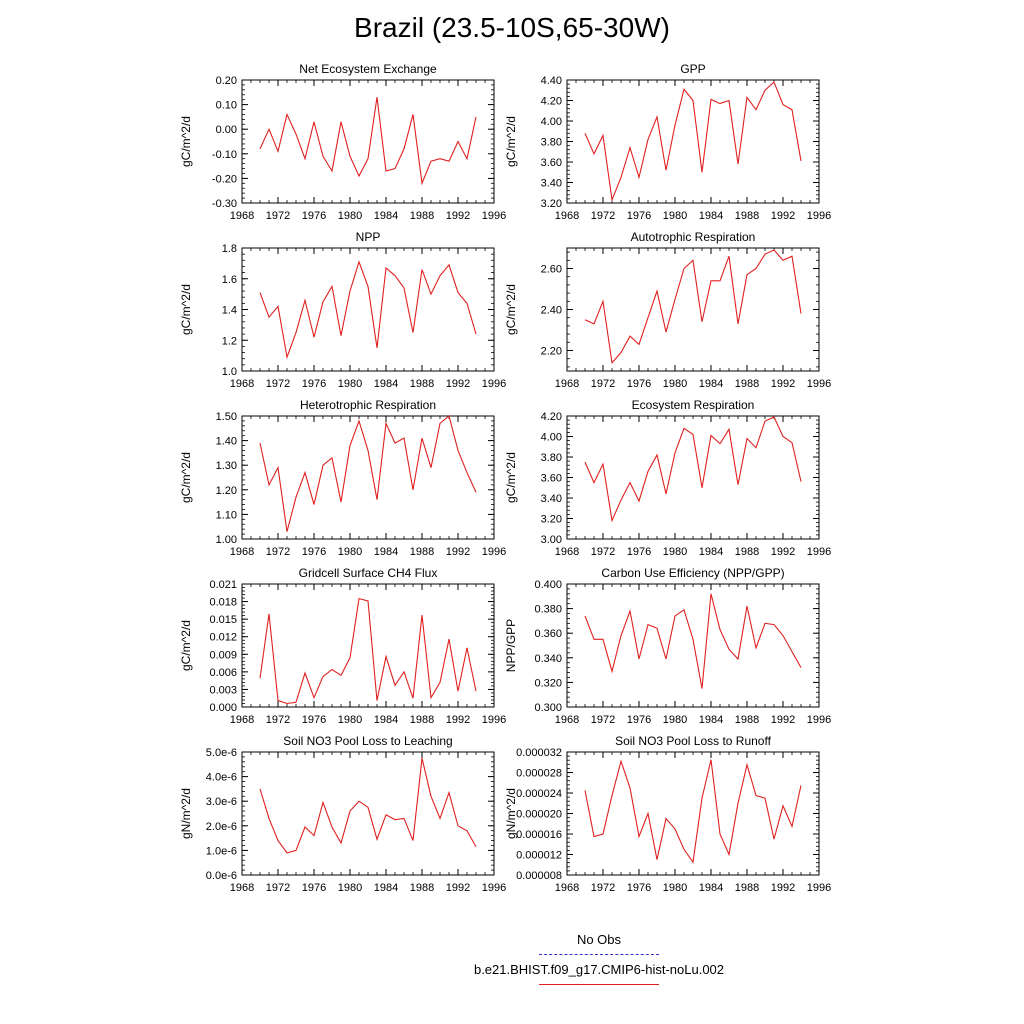 The height and width of the screenshot is (1024, 1024). What do you see at coordinates (539, 774) in the screenshot?
I see `y-tick-label: 0.000028` at bounding box center [539, 774].